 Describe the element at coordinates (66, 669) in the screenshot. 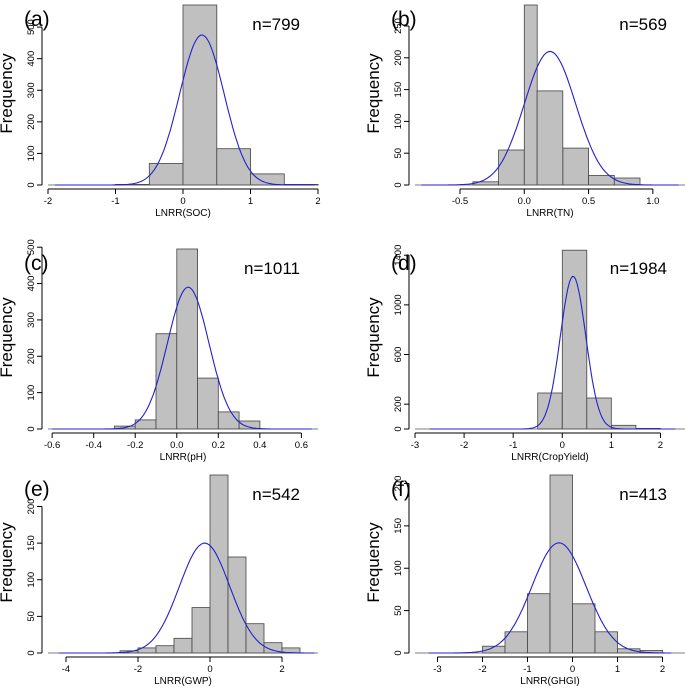

I see `x-tick-label: -4` at that location.